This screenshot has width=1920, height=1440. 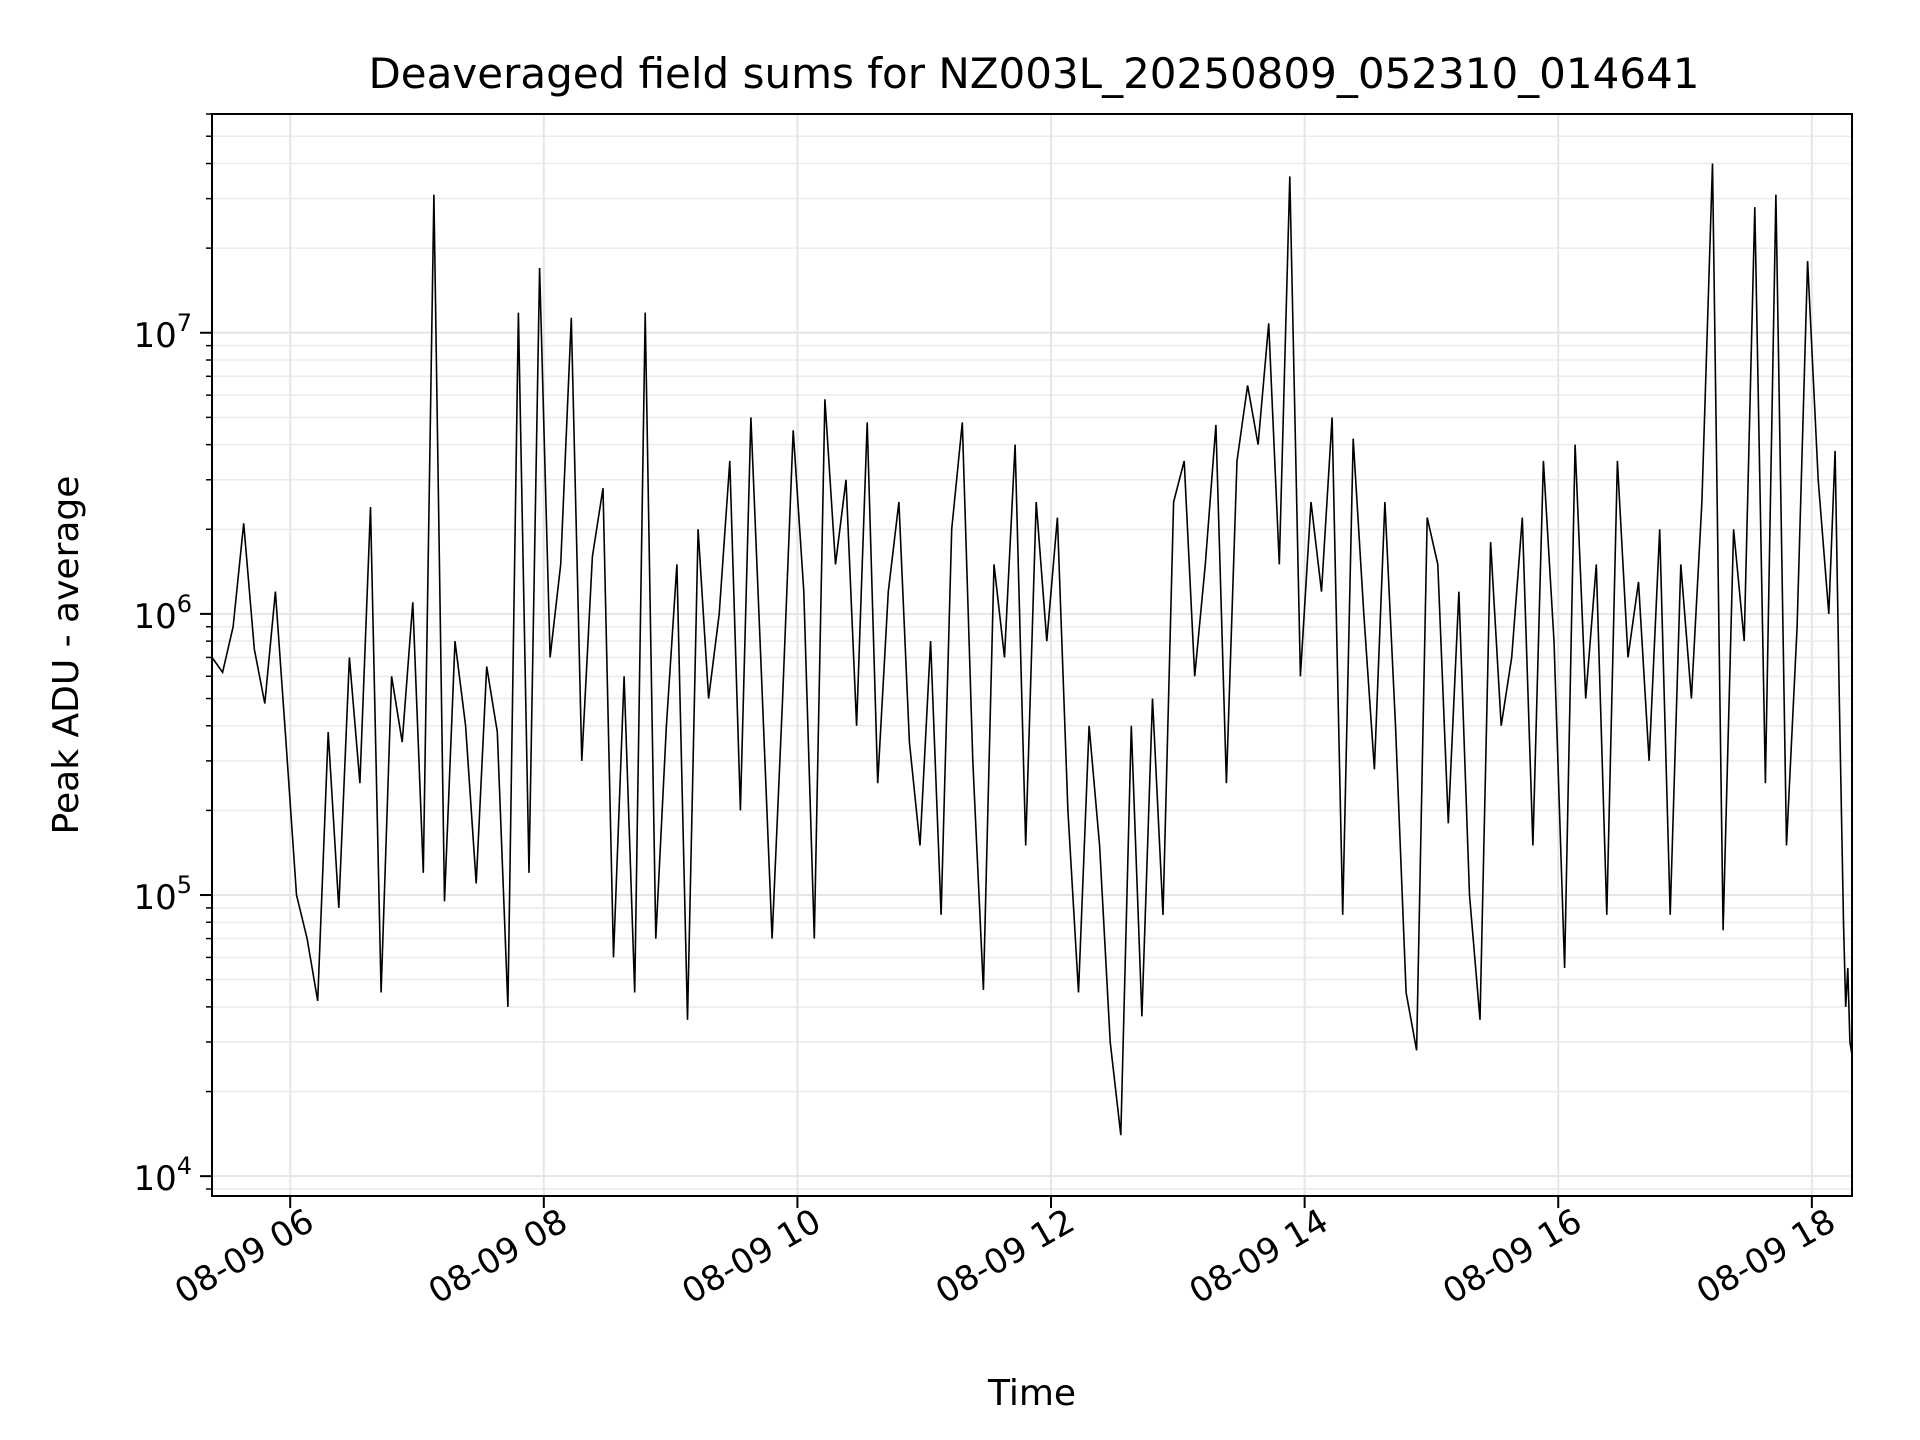 I want to click on y-tick-label: 10⁴, so click(x=162, y=1175).